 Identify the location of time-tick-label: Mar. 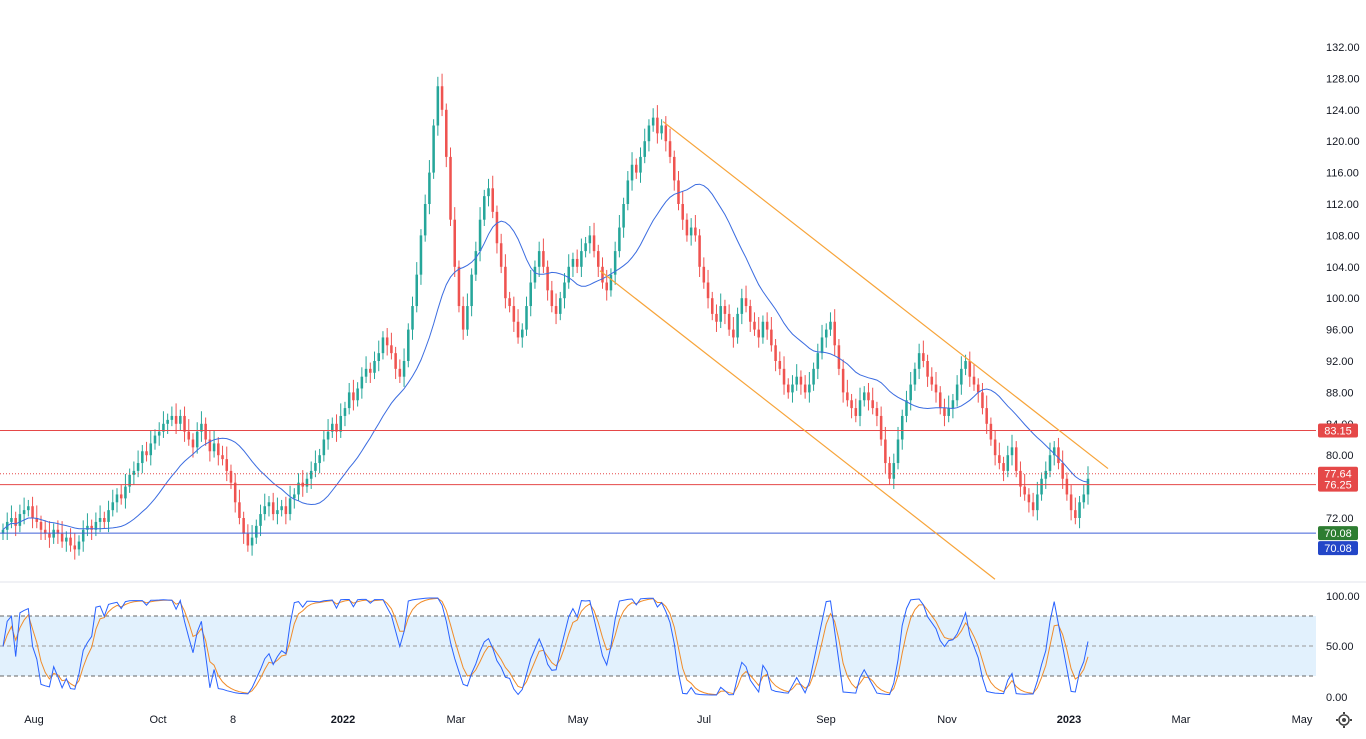
(456, 720).